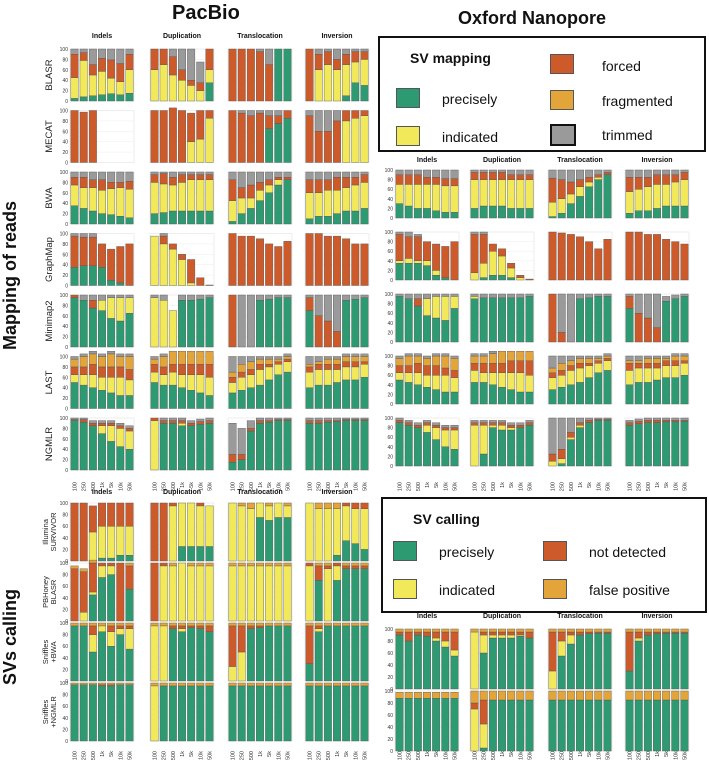 The width and height of the screenshot is (709, 771). Describe the element at coordinates (163, 218) in the screenshot. I see `pacbio-mapping-2-1-bar-segment` at that location.